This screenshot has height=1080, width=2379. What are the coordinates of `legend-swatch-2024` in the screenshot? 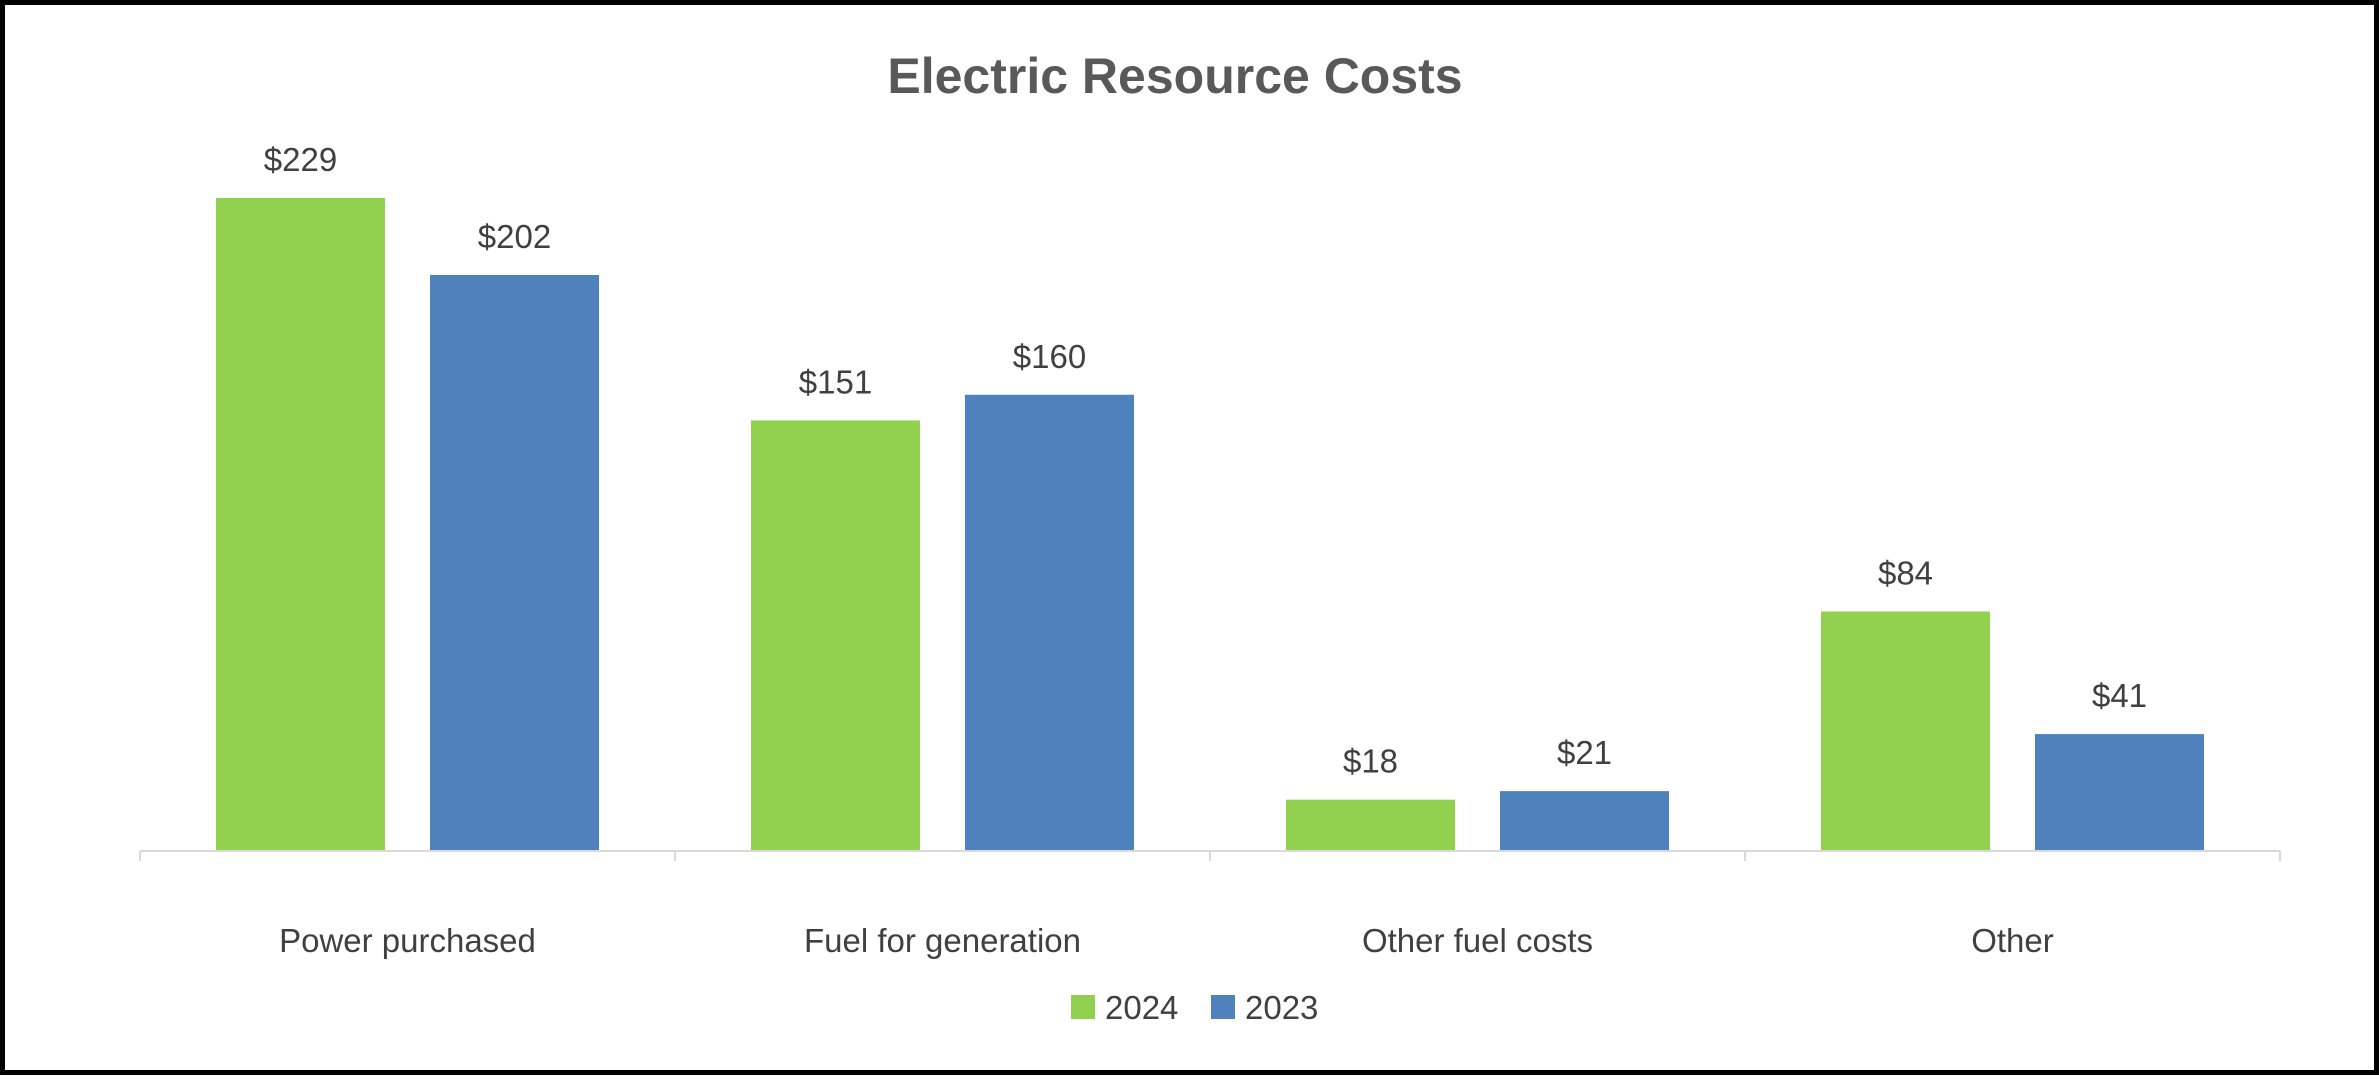 It's located at (1083, 1007).